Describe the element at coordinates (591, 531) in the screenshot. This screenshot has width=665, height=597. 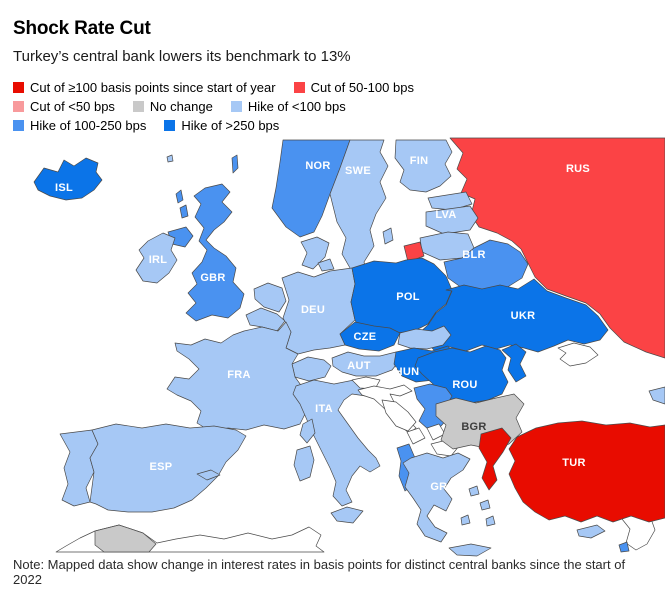
I see `country-cyprus` at that location.